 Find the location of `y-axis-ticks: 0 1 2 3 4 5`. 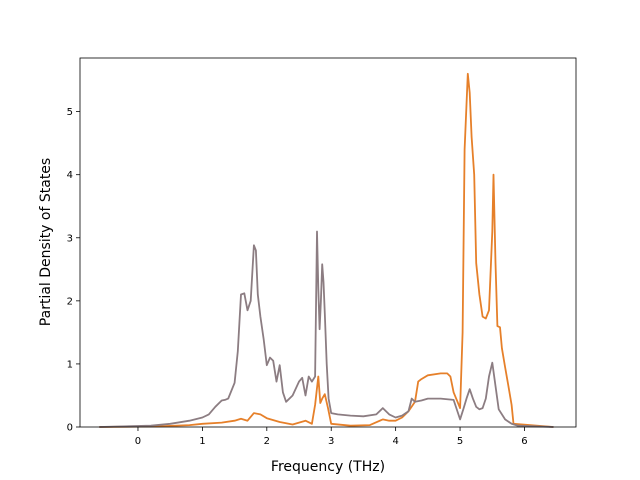

y-axis-ticks: 0 1 2 3 4 5 is located at coordinates (73, 270).